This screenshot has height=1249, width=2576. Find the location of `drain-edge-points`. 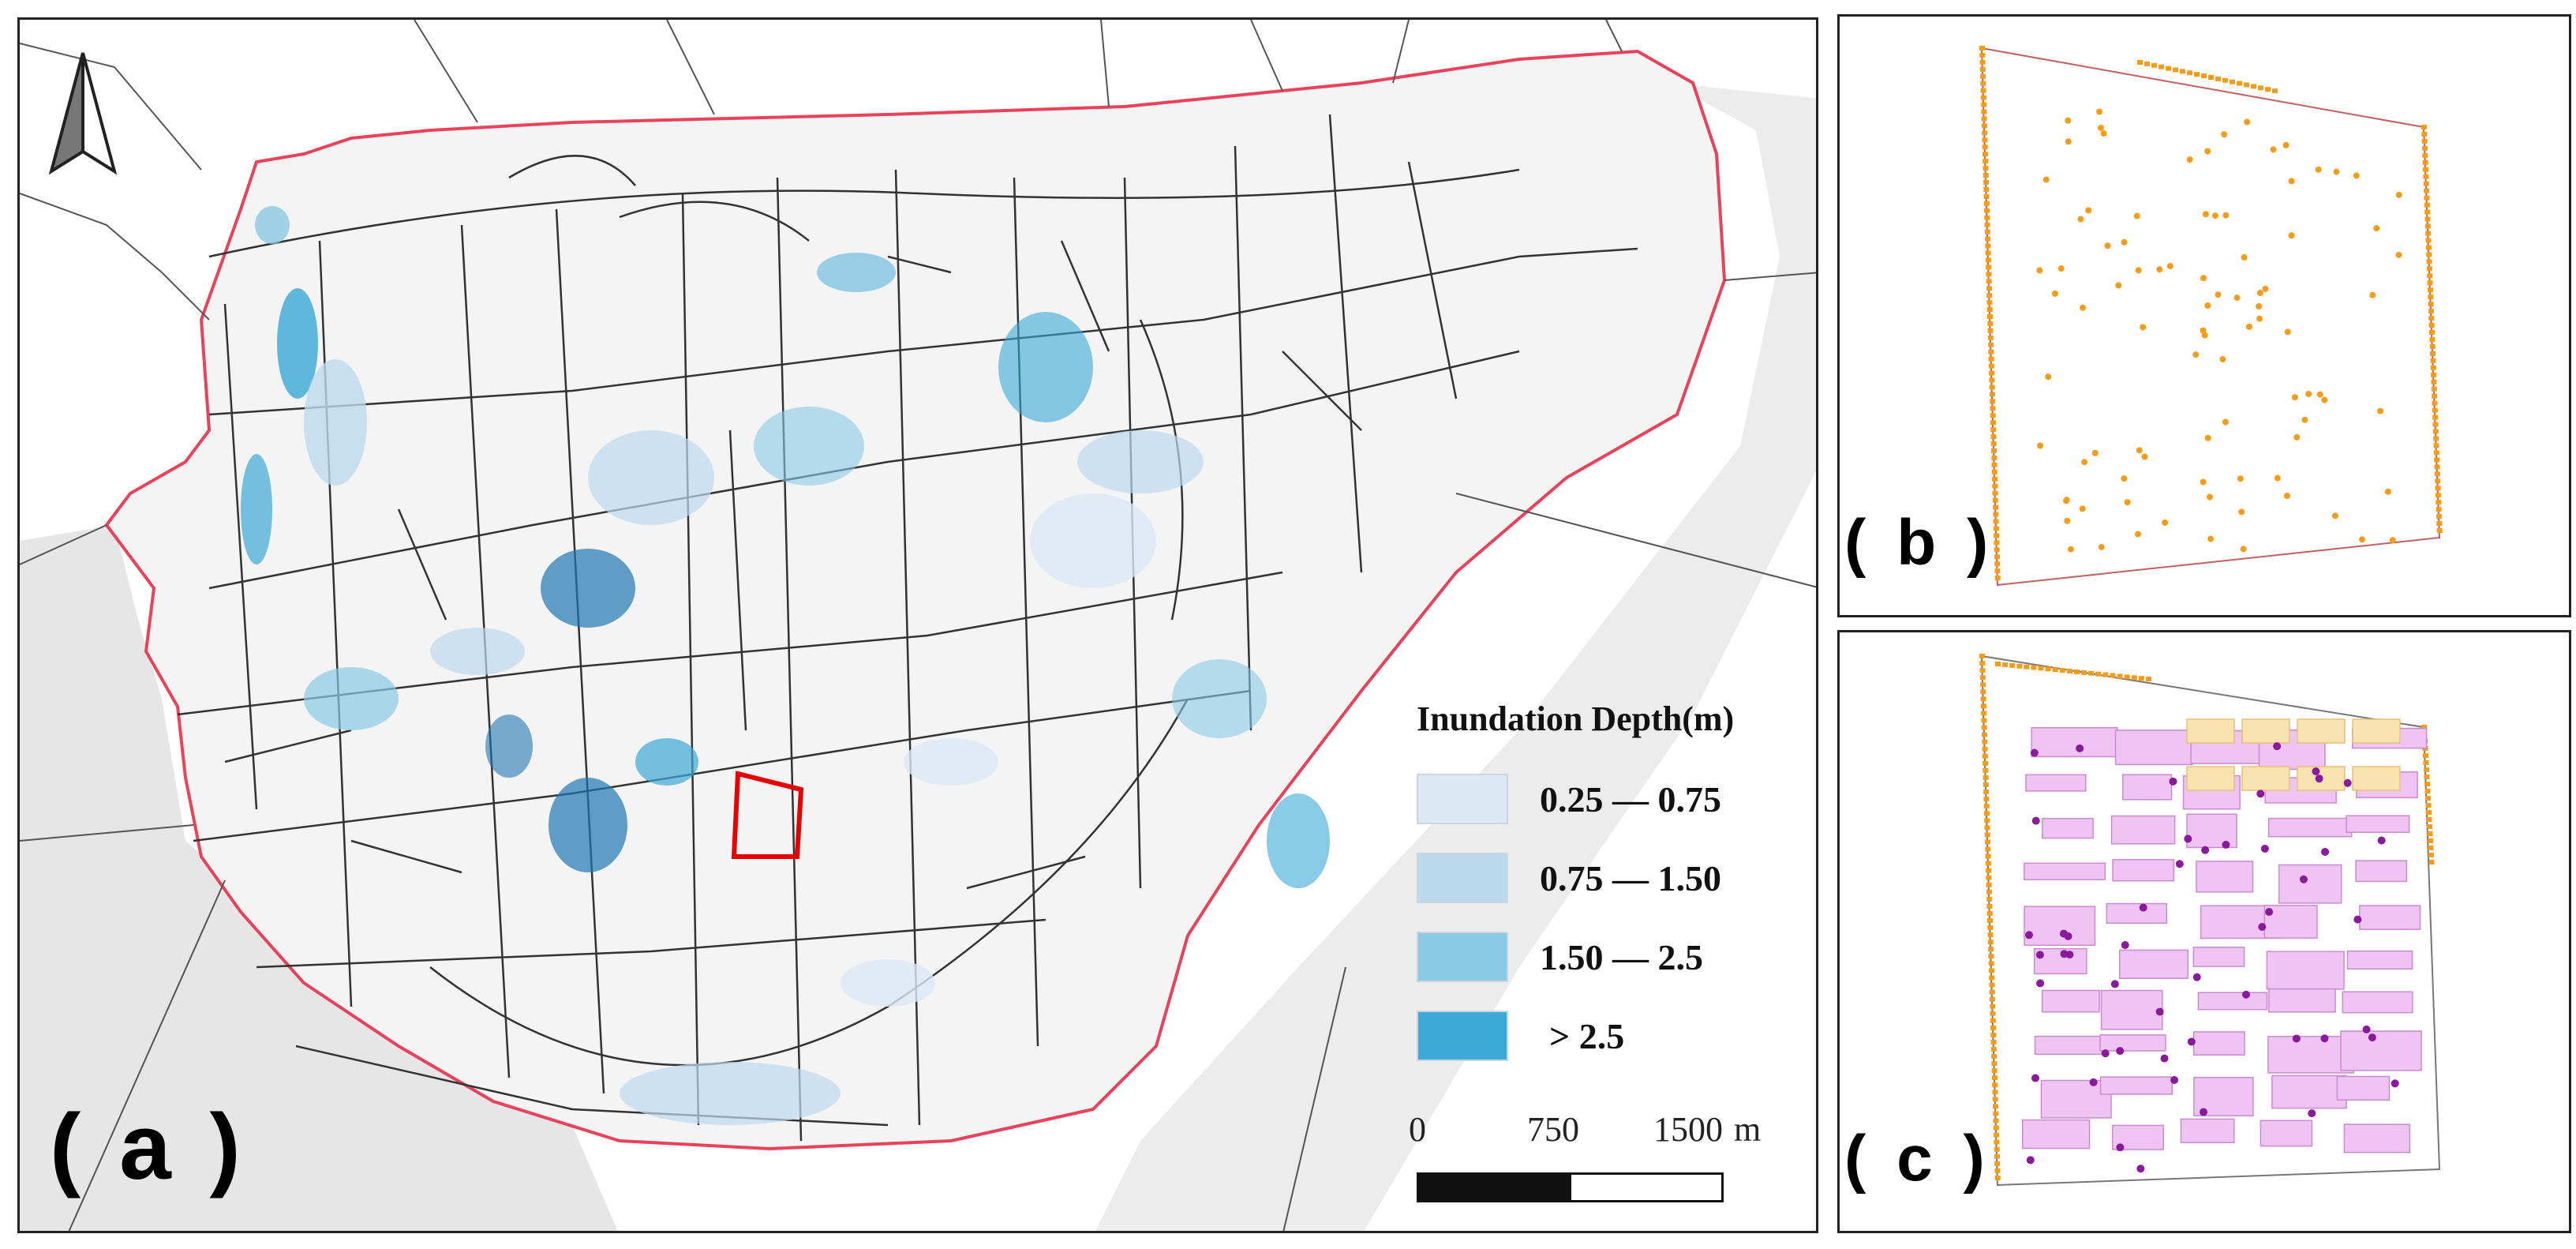

drain-edge-points is located at coordinates (2211, 314).